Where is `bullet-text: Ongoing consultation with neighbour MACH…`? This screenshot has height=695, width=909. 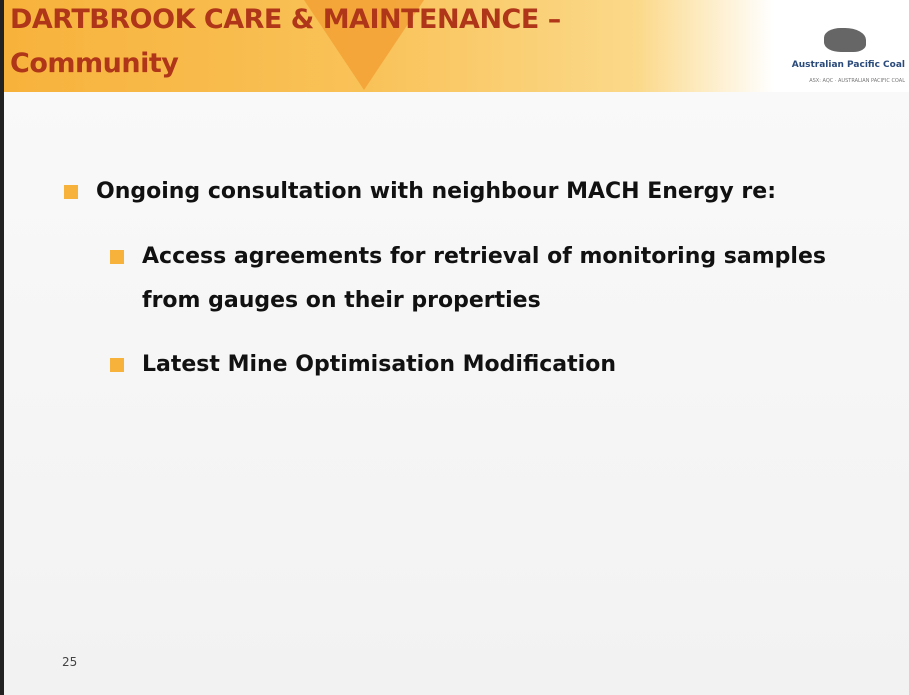
bullet-text: Ongoing consultation with neighbour MACH… is located at coordinates (436, 191).